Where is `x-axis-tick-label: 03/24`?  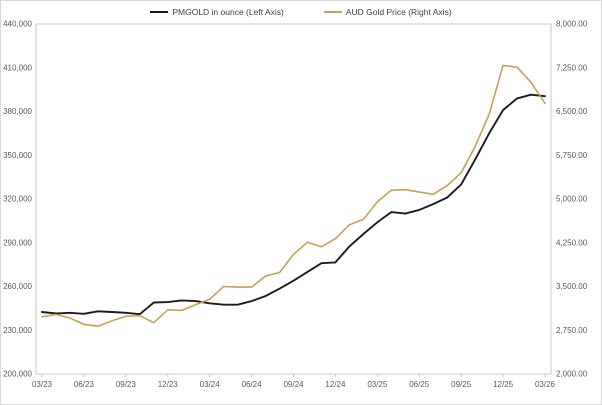
x-axis-tick-label: 03/24 is located at coordinates (210, 384).